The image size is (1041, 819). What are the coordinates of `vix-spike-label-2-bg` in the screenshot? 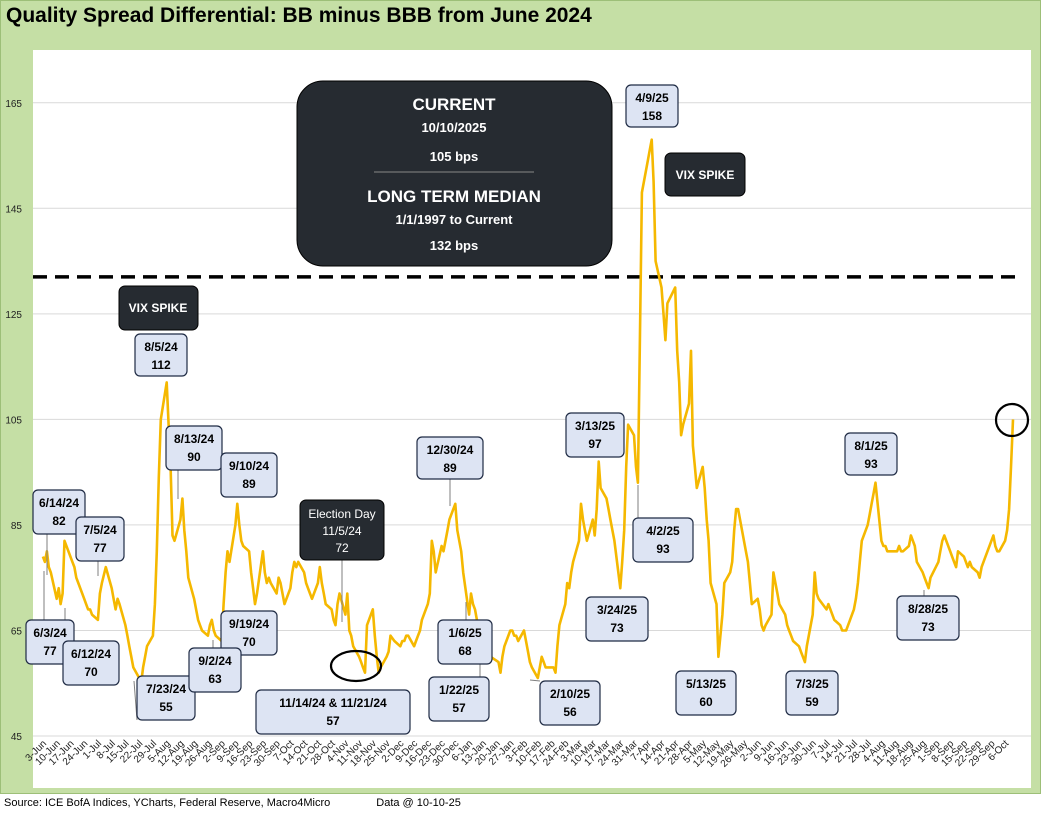 It's located at (705, 174).